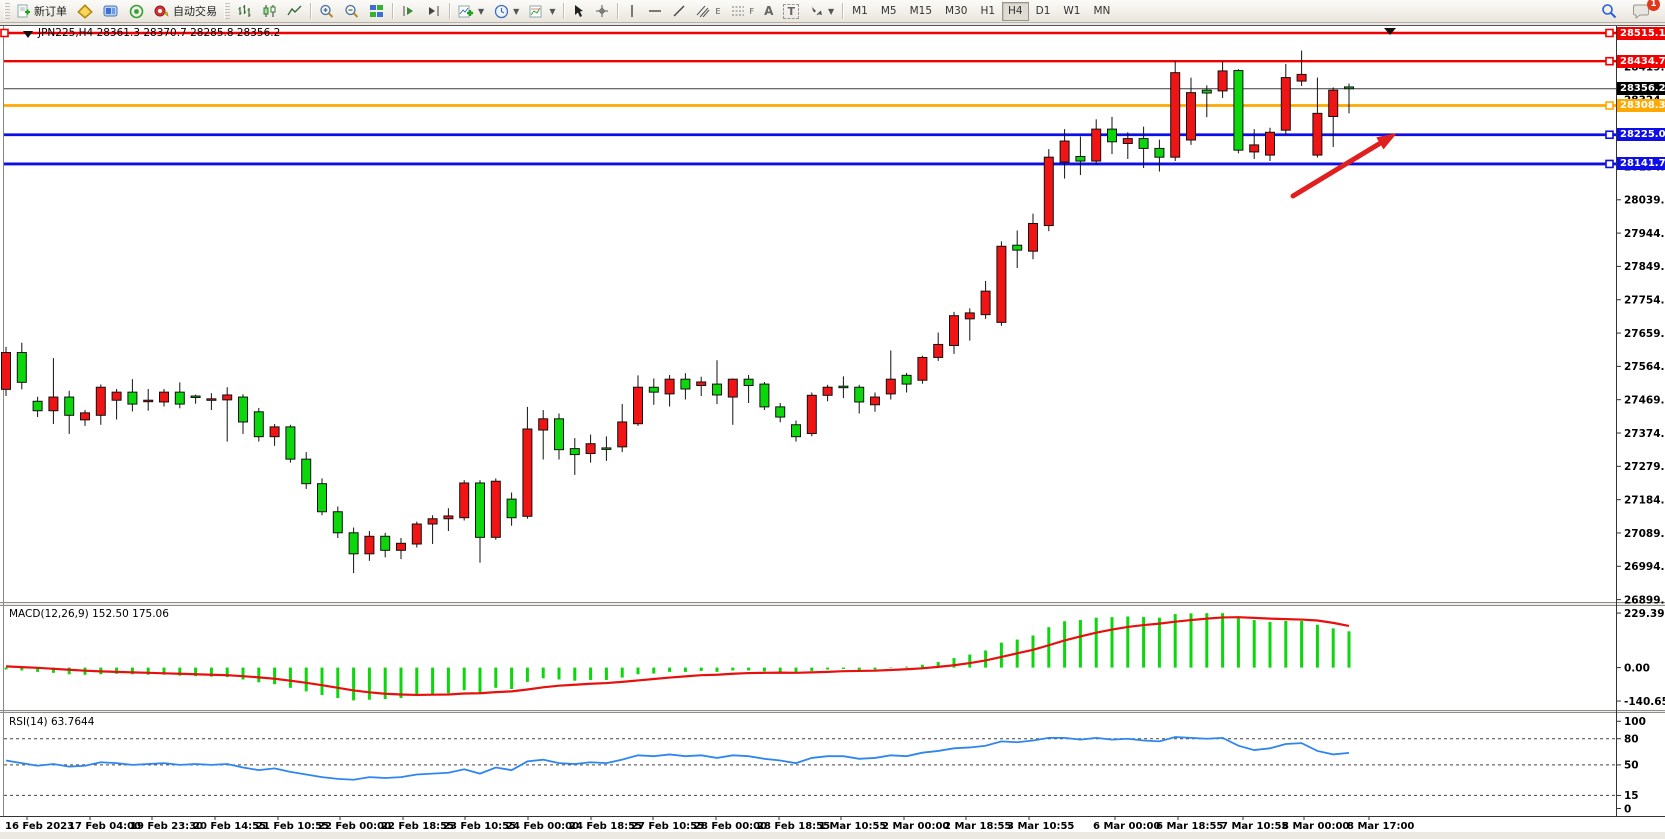 Image resolution: width=1665 pixels, height=839 pixels. Describe the element at coordinates (136, 11) in the screenshot. I see `signals-button` at that location.